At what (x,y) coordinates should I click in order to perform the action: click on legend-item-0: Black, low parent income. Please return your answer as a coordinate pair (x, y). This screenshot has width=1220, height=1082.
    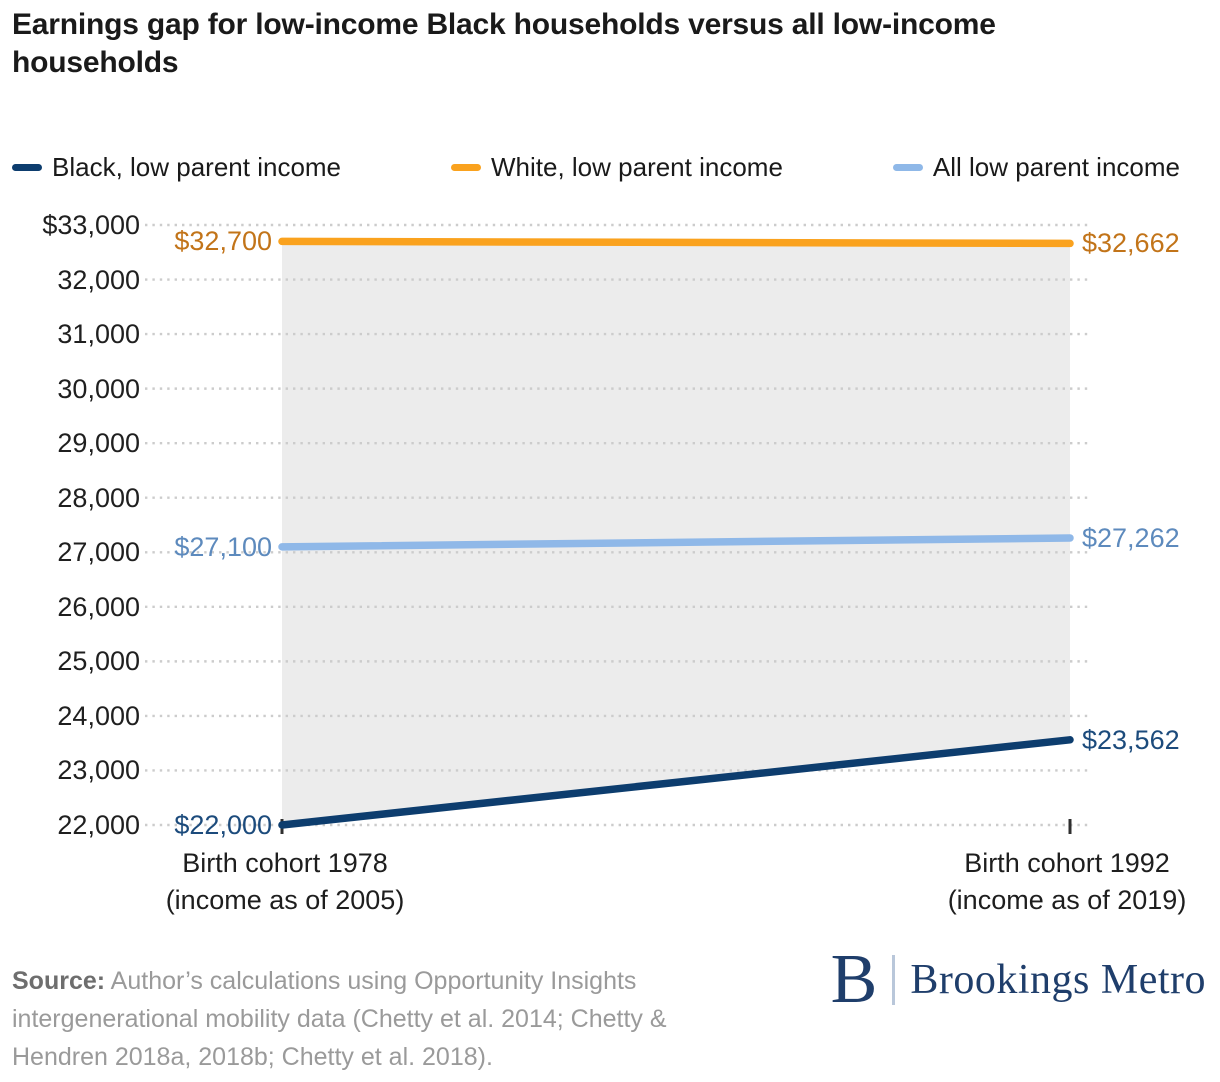
    Looking at the image, I should click on (176, 167).